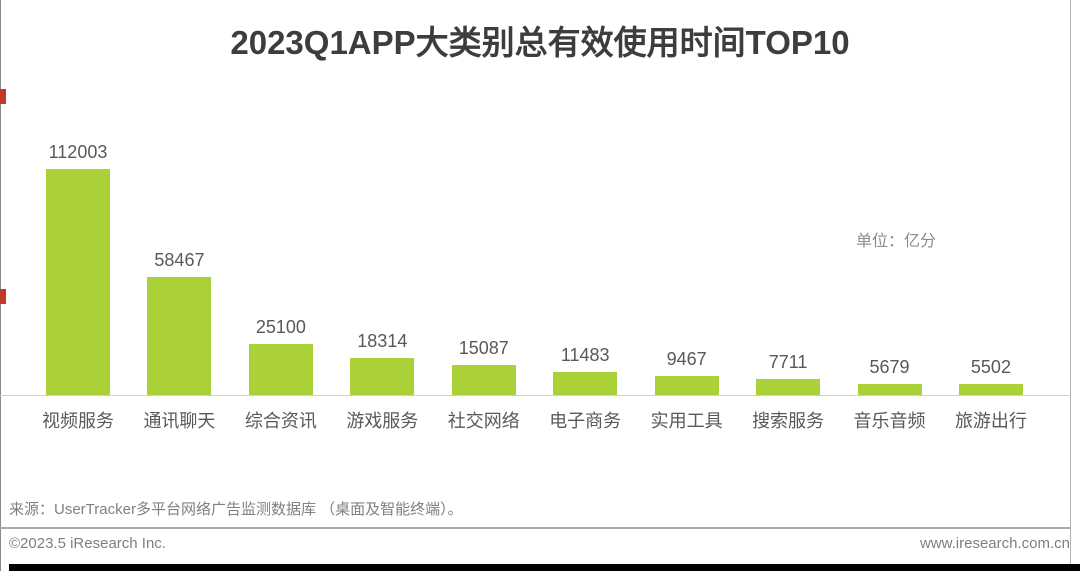  What do you see at coordinates (3, 96) in the screenshot?
I see `red-accent-square-top` at bounding box center [3, 96].